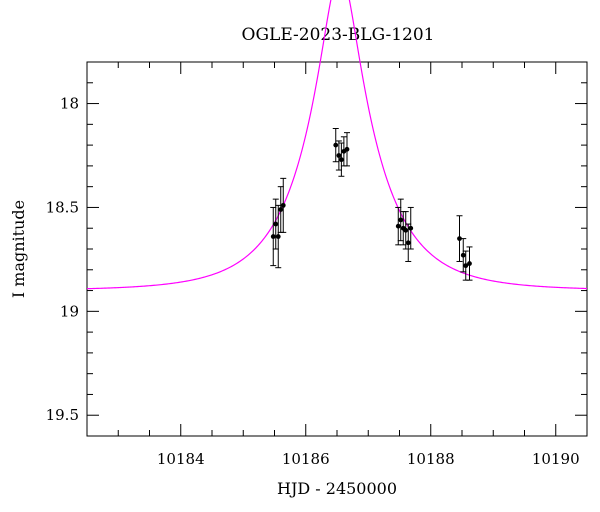  Describe the element at coordinates (337, 488) in the screenshot. I see `x-axis-label: HJD - 2450000` at that location.